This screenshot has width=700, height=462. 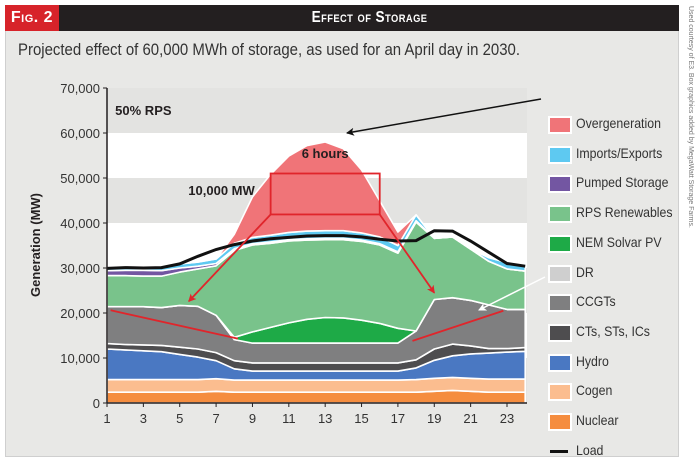 What do you see at coordinates (230, 258) in the screenshot?
I see `arrow-to-ccgt-morning` at bounding box center [230, 258].